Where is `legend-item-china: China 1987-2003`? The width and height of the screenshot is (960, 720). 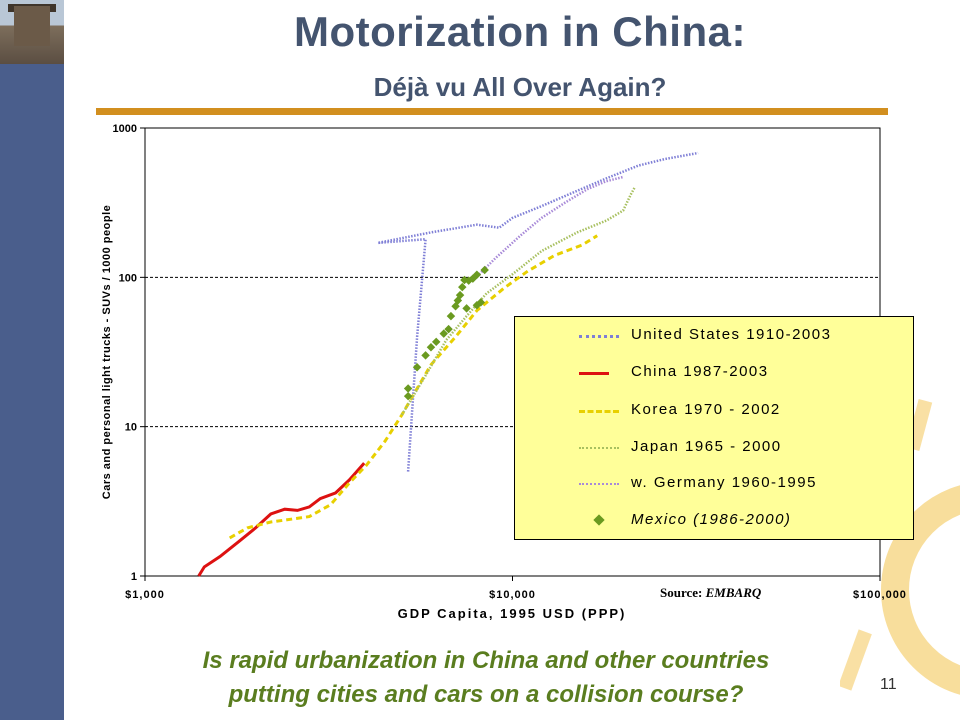
legend-item-china: China 1987-2003 is located at coordinates (714, 373).